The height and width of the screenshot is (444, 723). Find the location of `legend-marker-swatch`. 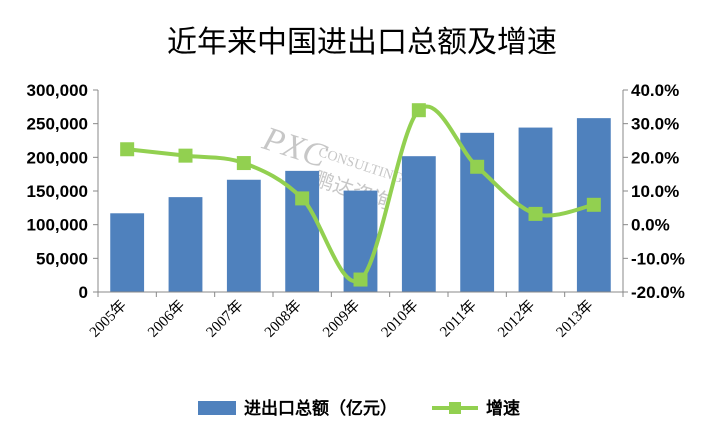

legend-marker-swatch is located at coordinates (455, 408).